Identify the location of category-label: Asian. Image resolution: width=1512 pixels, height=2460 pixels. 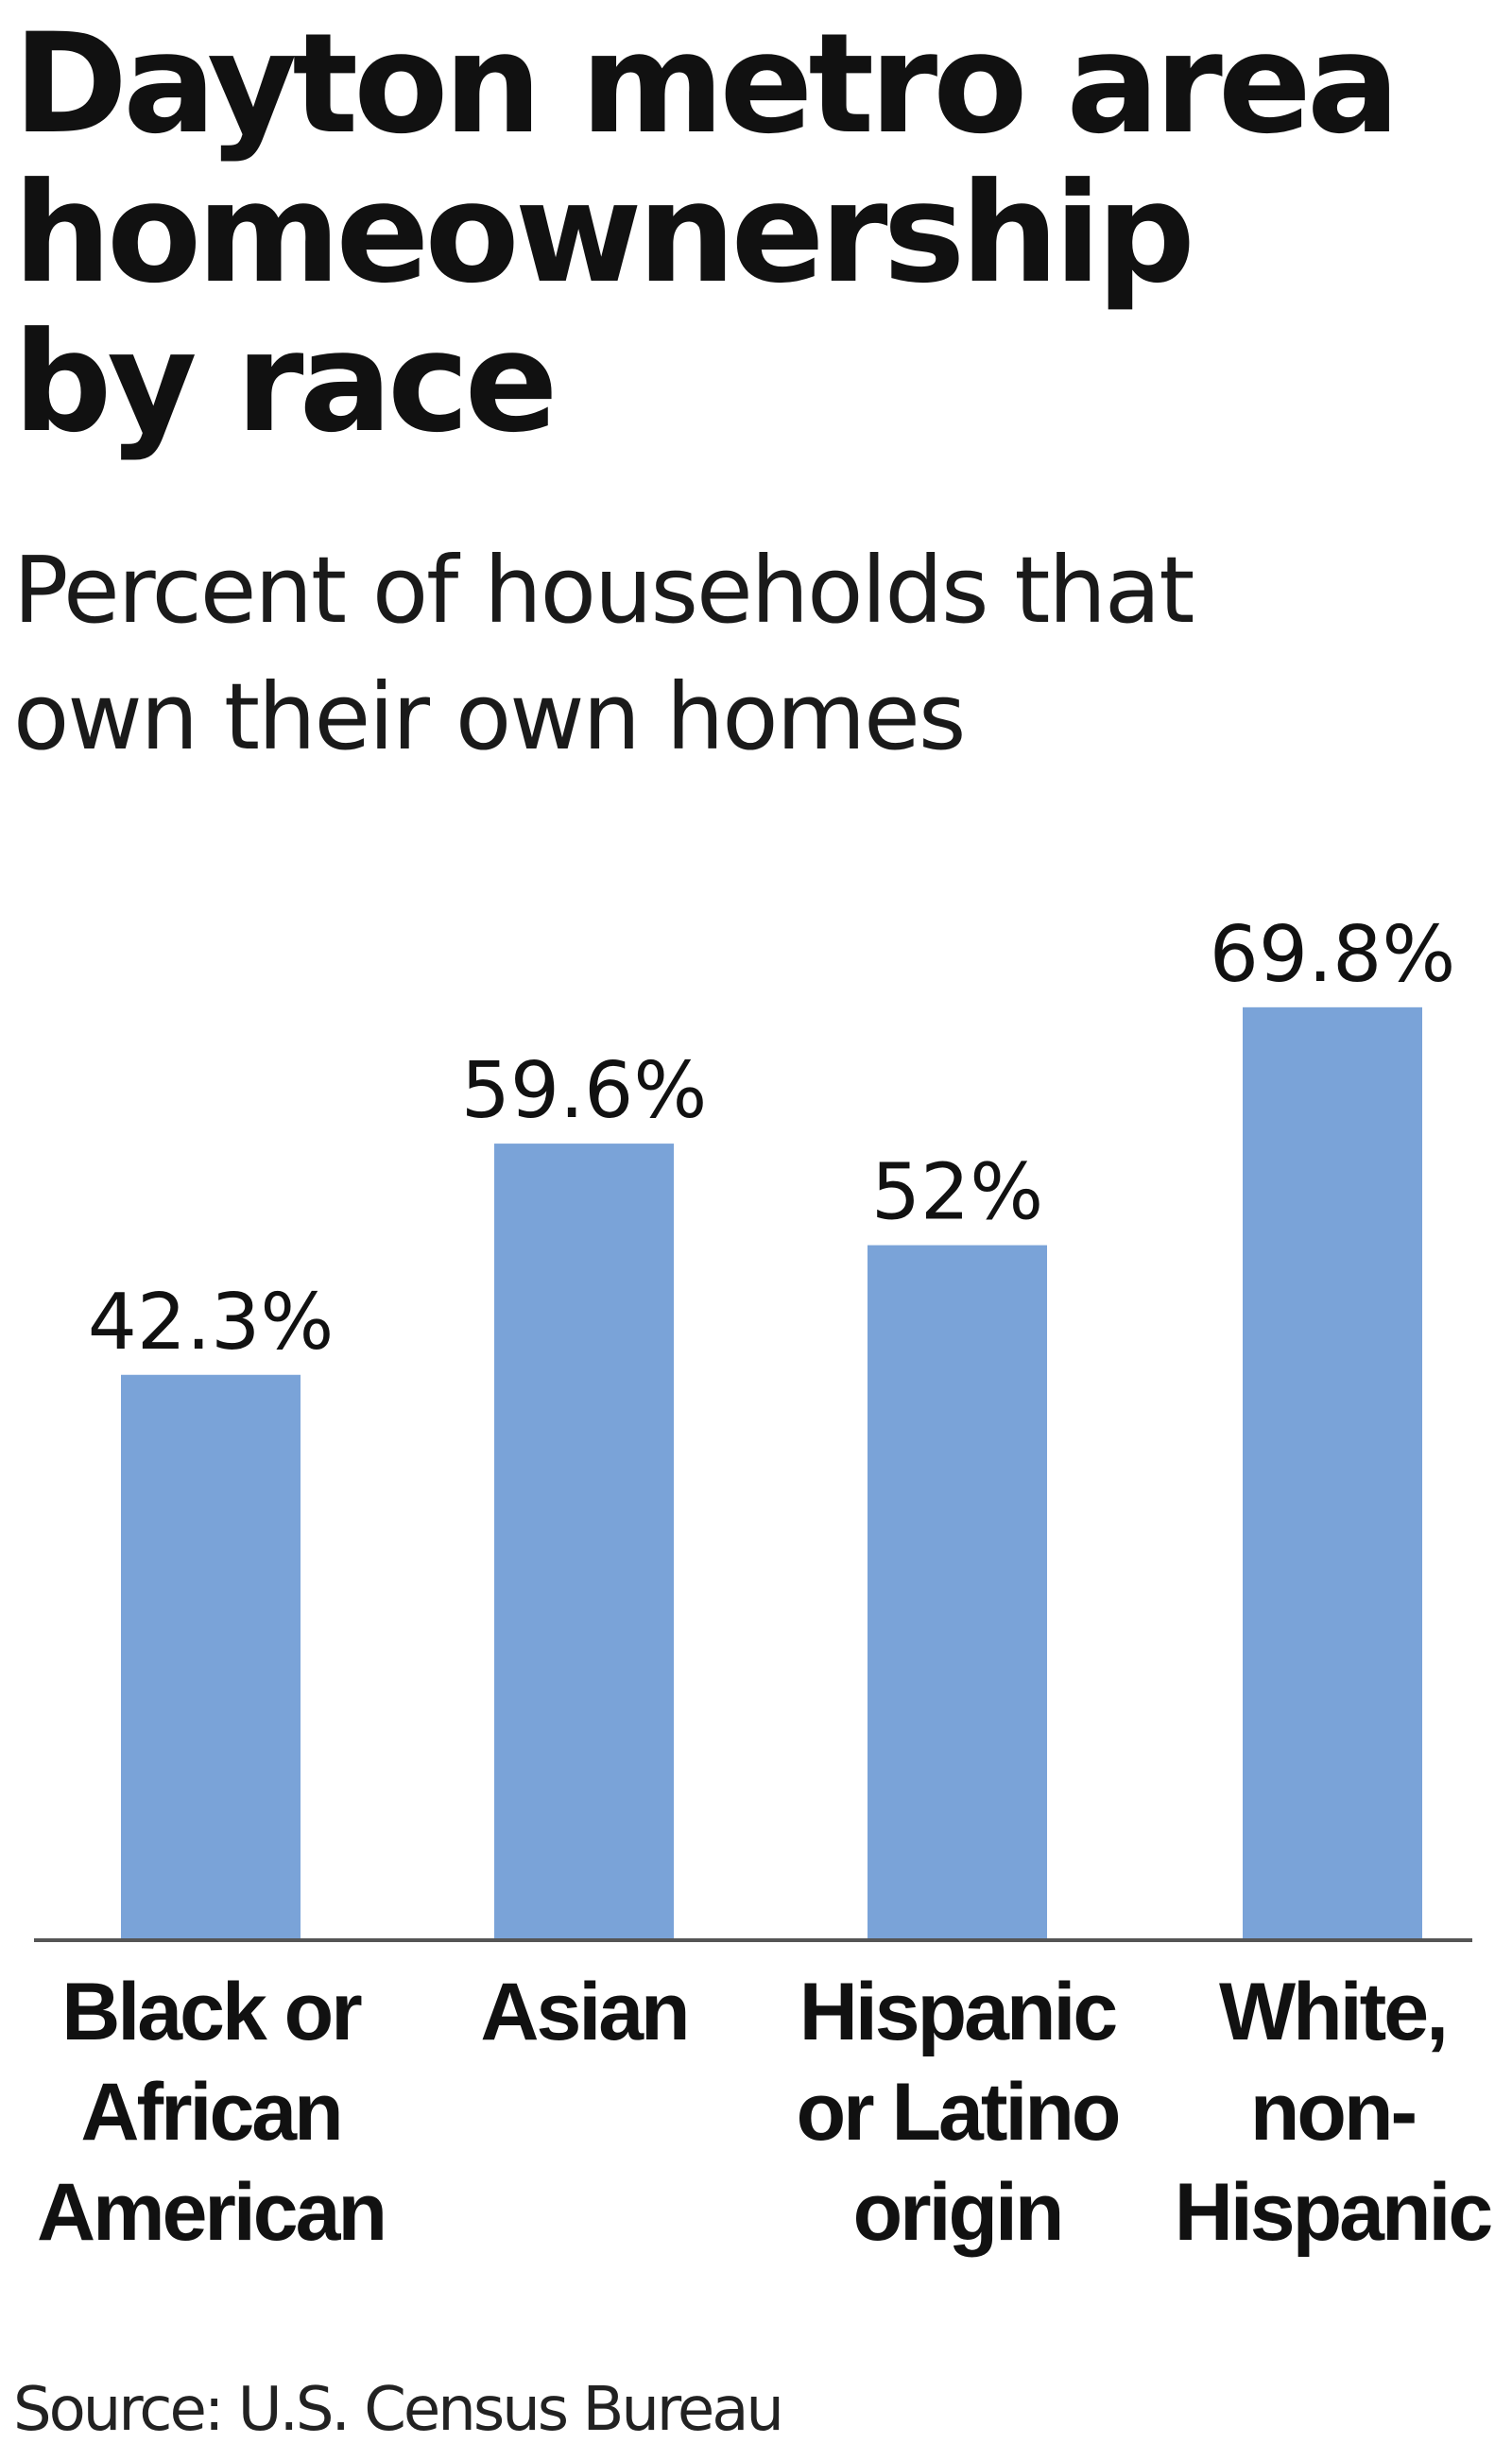
(583, 2012).